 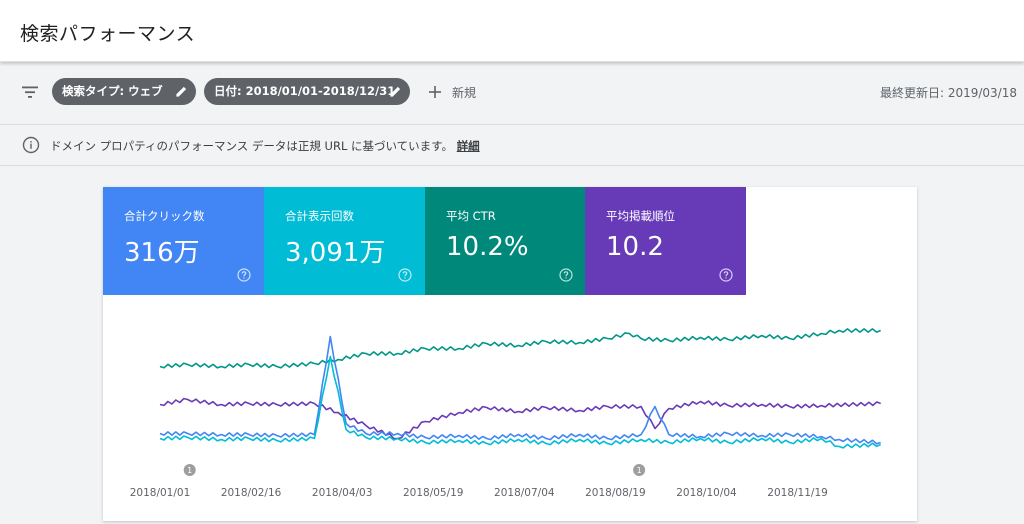 I want to click on metric-average-ctr: 平均 CTR 10.2%, so click(x=505, y=241).